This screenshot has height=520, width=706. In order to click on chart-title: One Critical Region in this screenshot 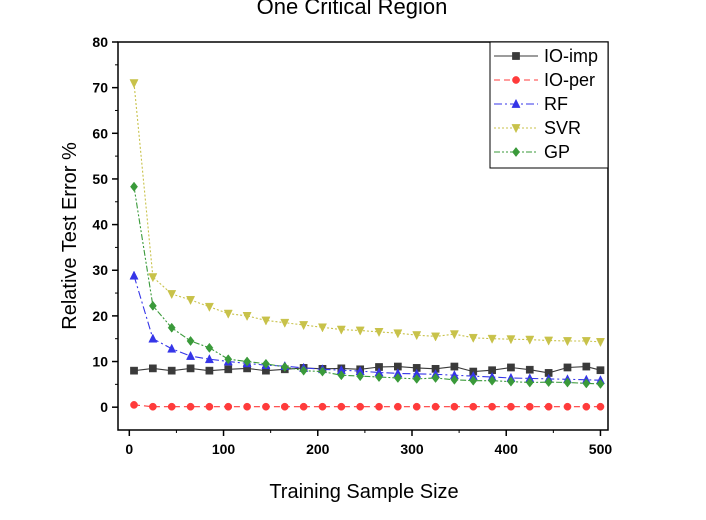, I will do `click(352, 9)`.